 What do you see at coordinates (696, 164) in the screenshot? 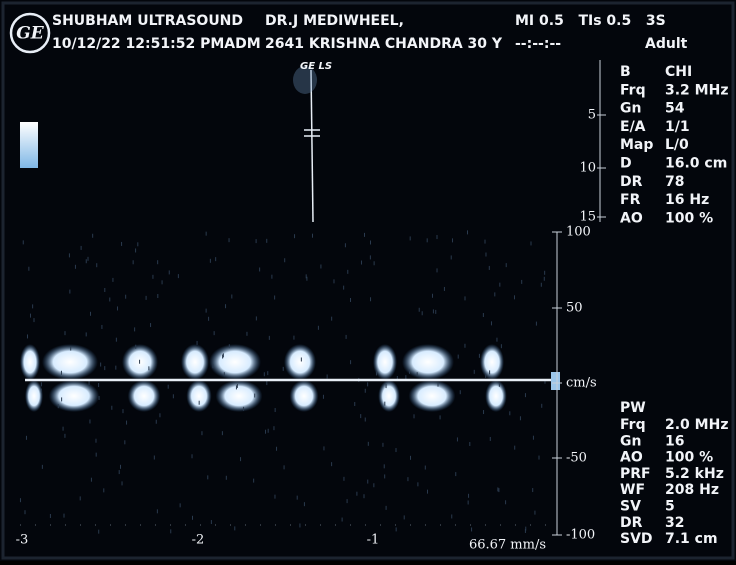
I see `param-value: 16.0 cm` at bounding box center [696, 164].